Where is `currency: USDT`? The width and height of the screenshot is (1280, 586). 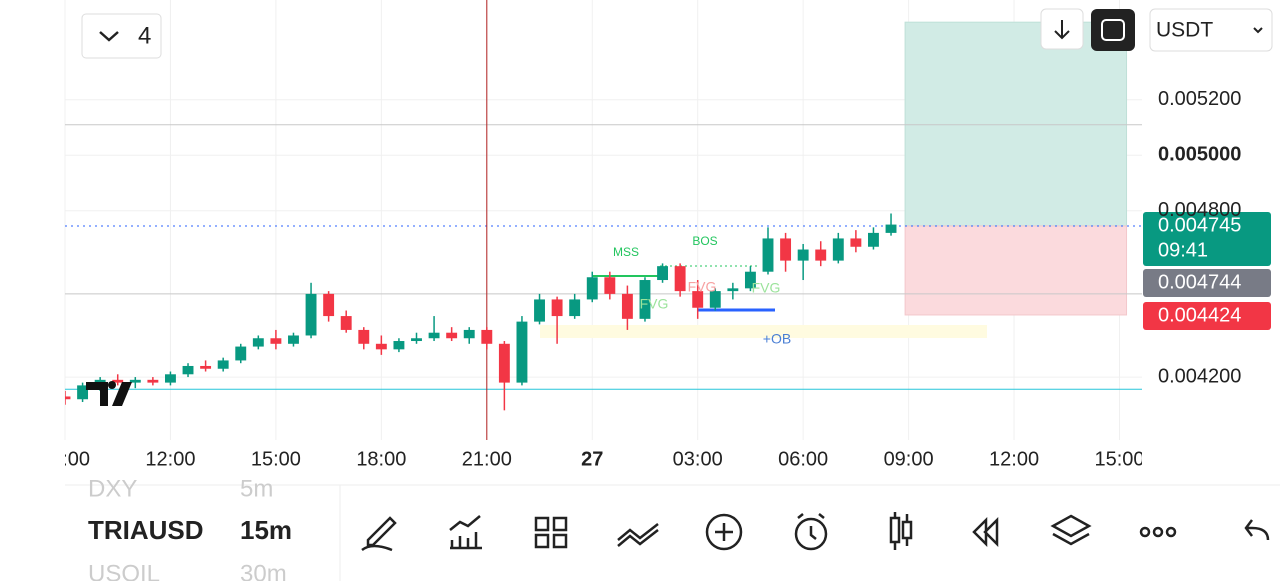
currency: USDT is located at coordinates (1184, 30).